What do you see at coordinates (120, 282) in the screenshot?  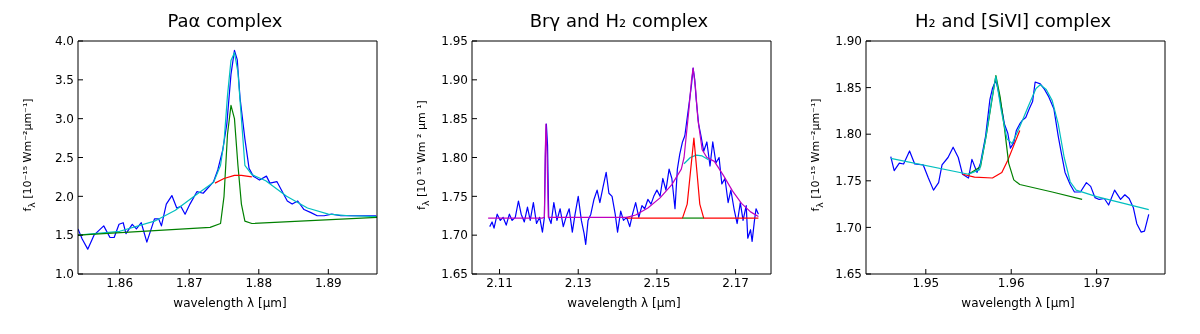 I see `x-tick-label: 1.86` at bounding box center [120, 282].